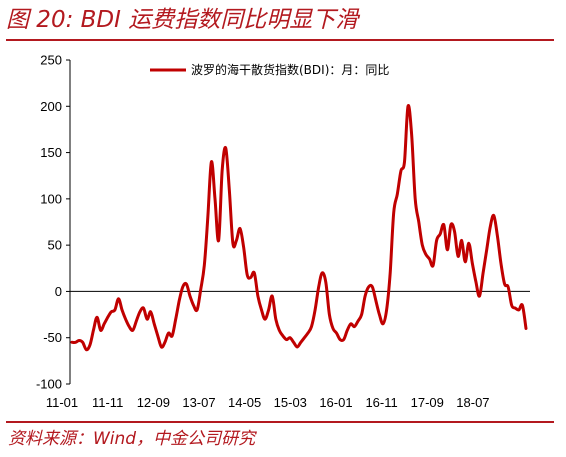  What do you see at coordinates (280, 422) in the screenshot?
I see `source-divider` at bounding box center [280, 422].